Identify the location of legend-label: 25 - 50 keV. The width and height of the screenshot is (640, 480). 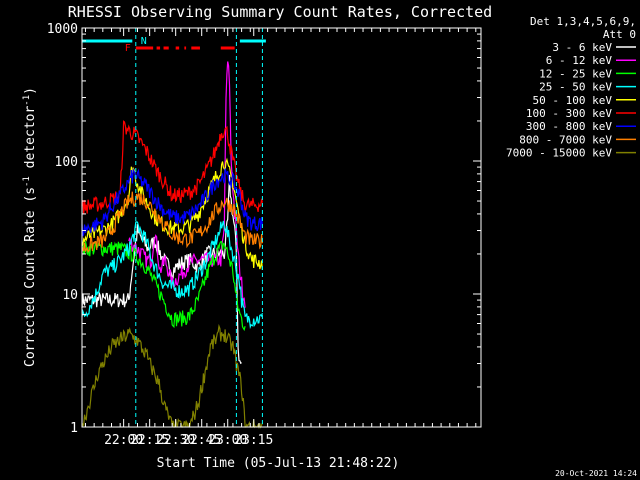
(575, 87).